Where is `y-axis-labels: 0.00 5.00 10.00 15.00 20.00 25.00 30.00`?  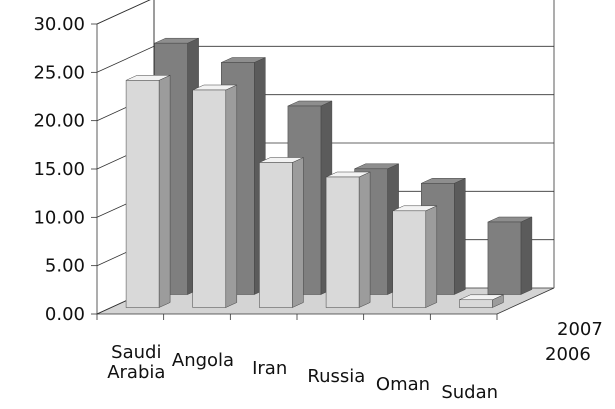
y-axis-labels: 0.00 5.00 10.00 15.00 20.00 25.00 30.00 is located at coordinates (59, 169).